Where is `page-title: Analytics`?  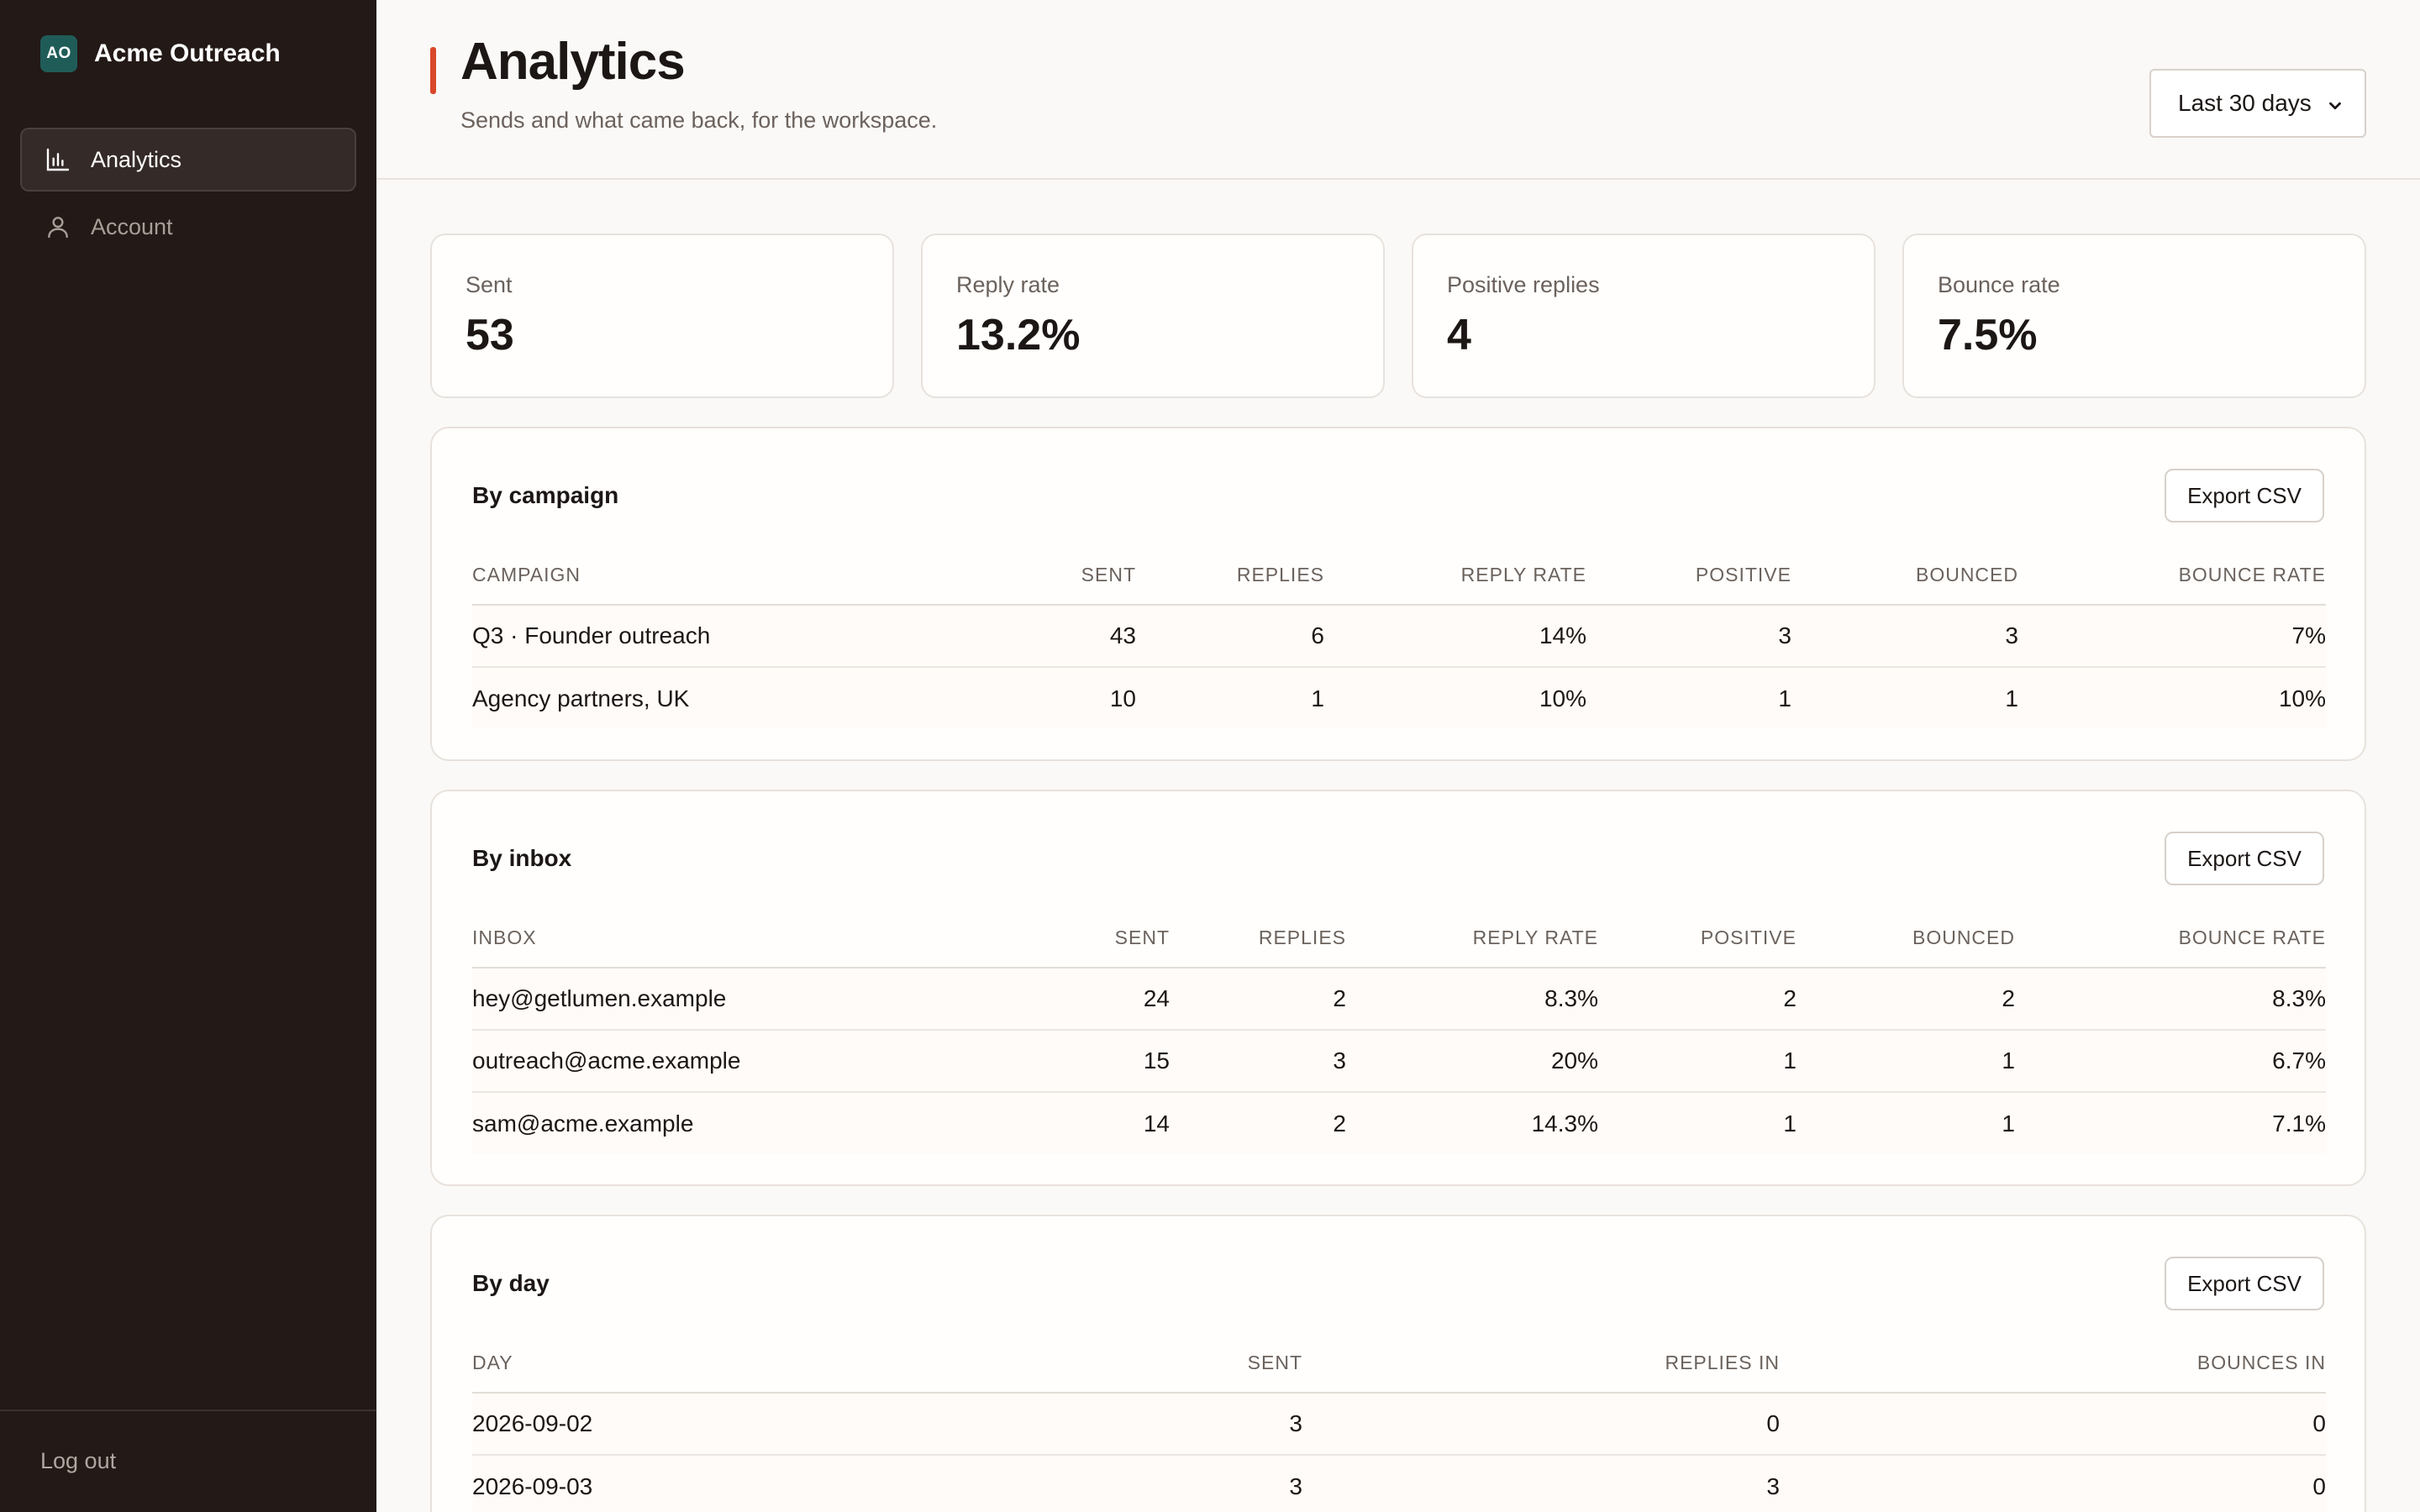
page-title: Analytics is located at coordinates (573, 62).